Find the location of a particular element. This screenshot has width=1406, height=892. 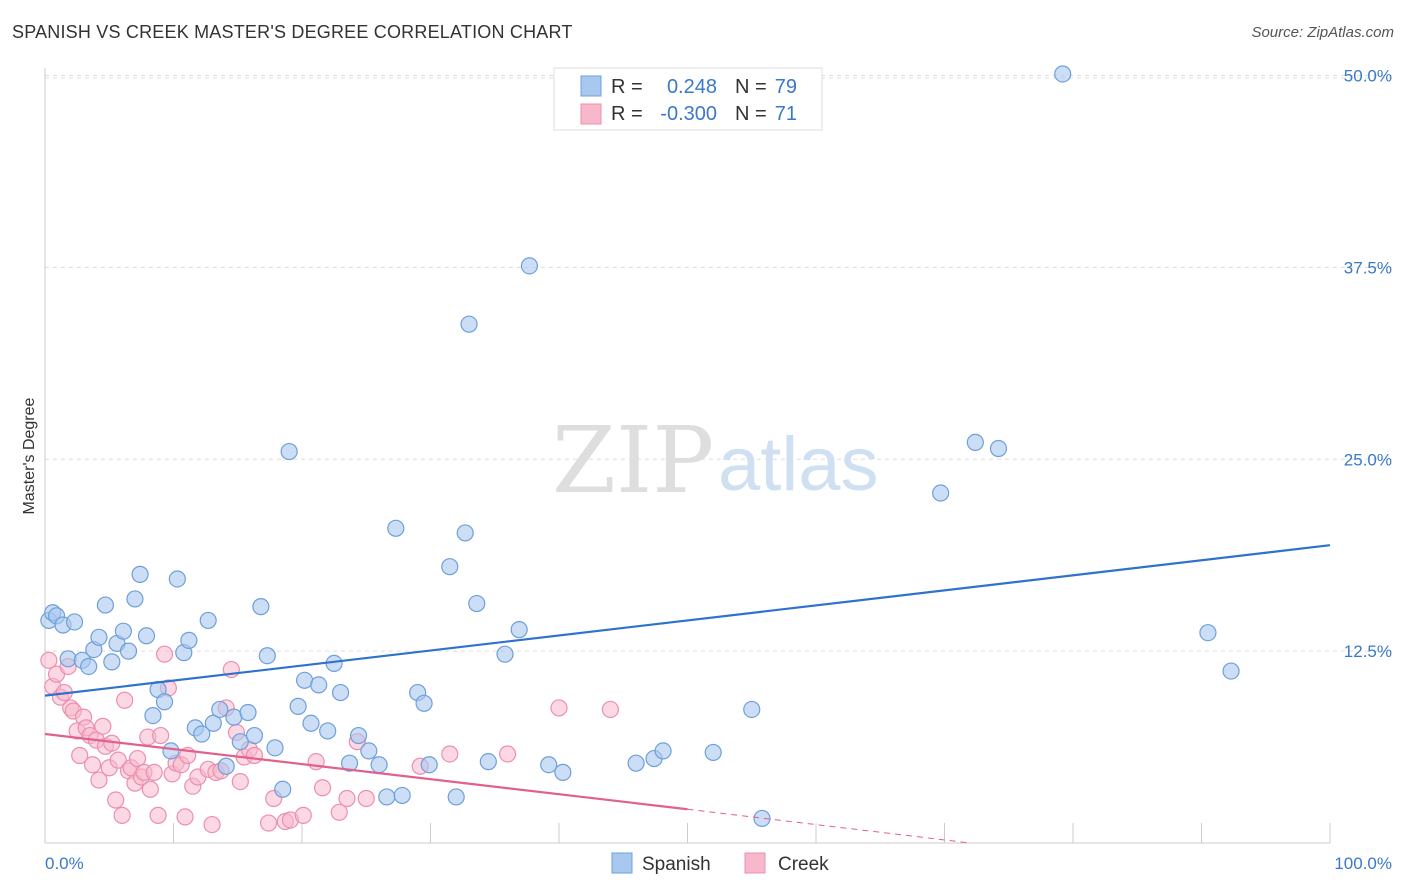

spanish-legend-swatch is located at coordinates (591, 86).